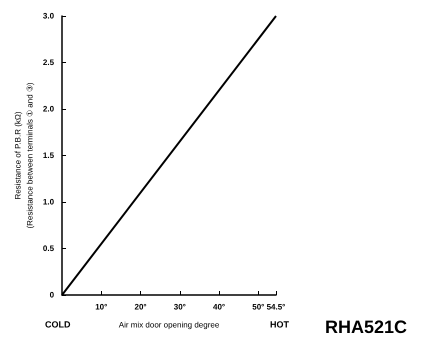  Describe the element at coordinates (140, 307) in the screenshot. I see `x-tick-label: 20°` at that location.